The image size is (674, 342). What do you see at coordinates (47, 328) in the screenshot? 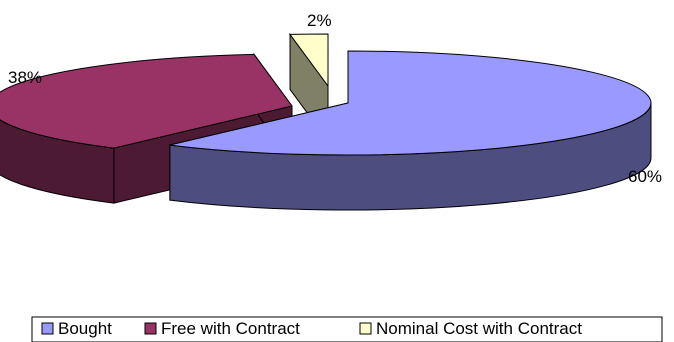
I see `legend-swatch-bought` at bounding box center [47, 328].